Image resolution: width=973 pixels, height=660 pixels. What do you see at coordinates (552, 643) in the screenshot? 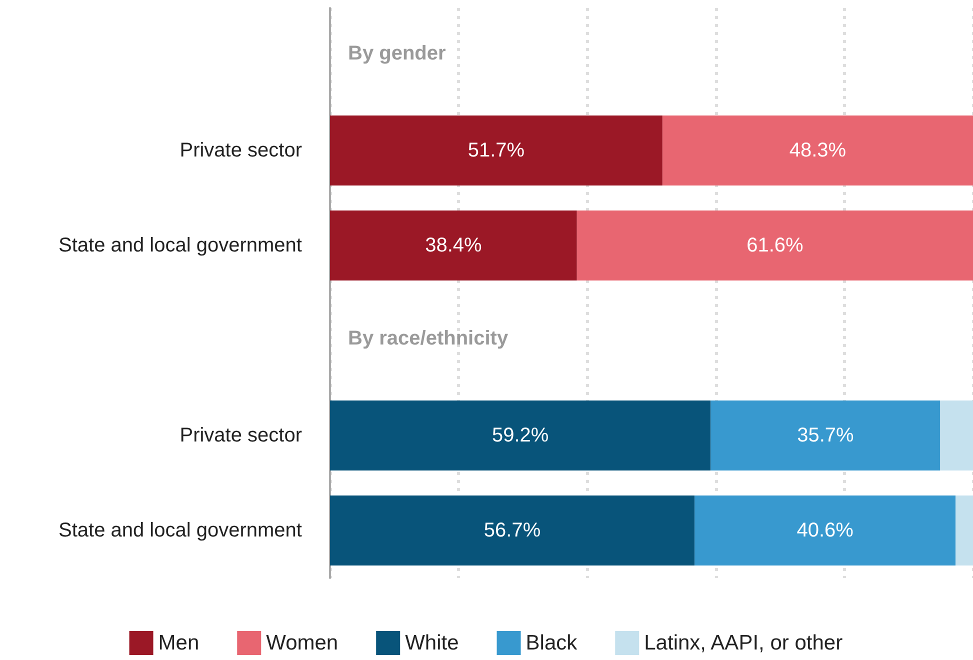
I see `legend-label: Black` at bounding box center [552, 643].